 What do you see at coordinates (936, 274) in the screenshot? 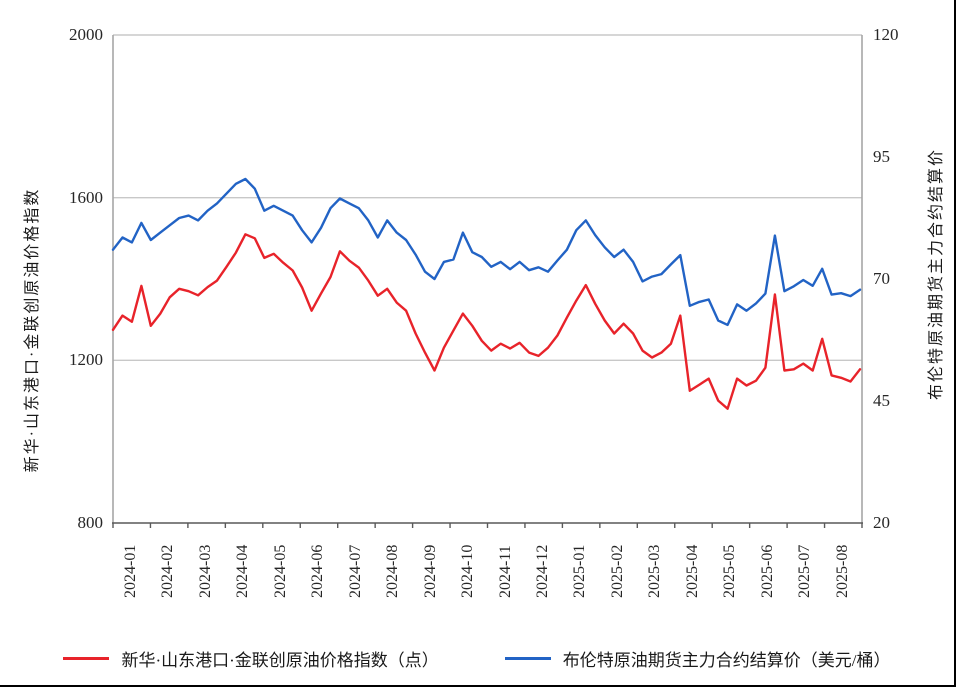
I see `right-axis-title: 布伦特原油期货主力合约结算价` at bounding box center [936, 274].